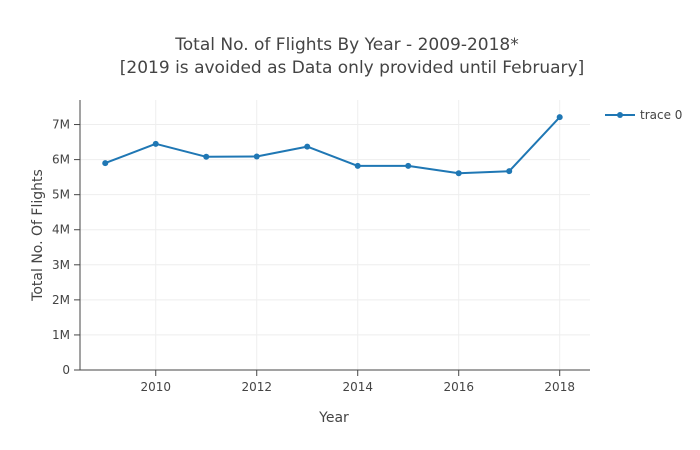 Image resolution: width=700 pixels, height=450 pixels. Describe the element at coordinates (61, 195) in the screenshot. I see `y-tick-label: 5M` at that location.